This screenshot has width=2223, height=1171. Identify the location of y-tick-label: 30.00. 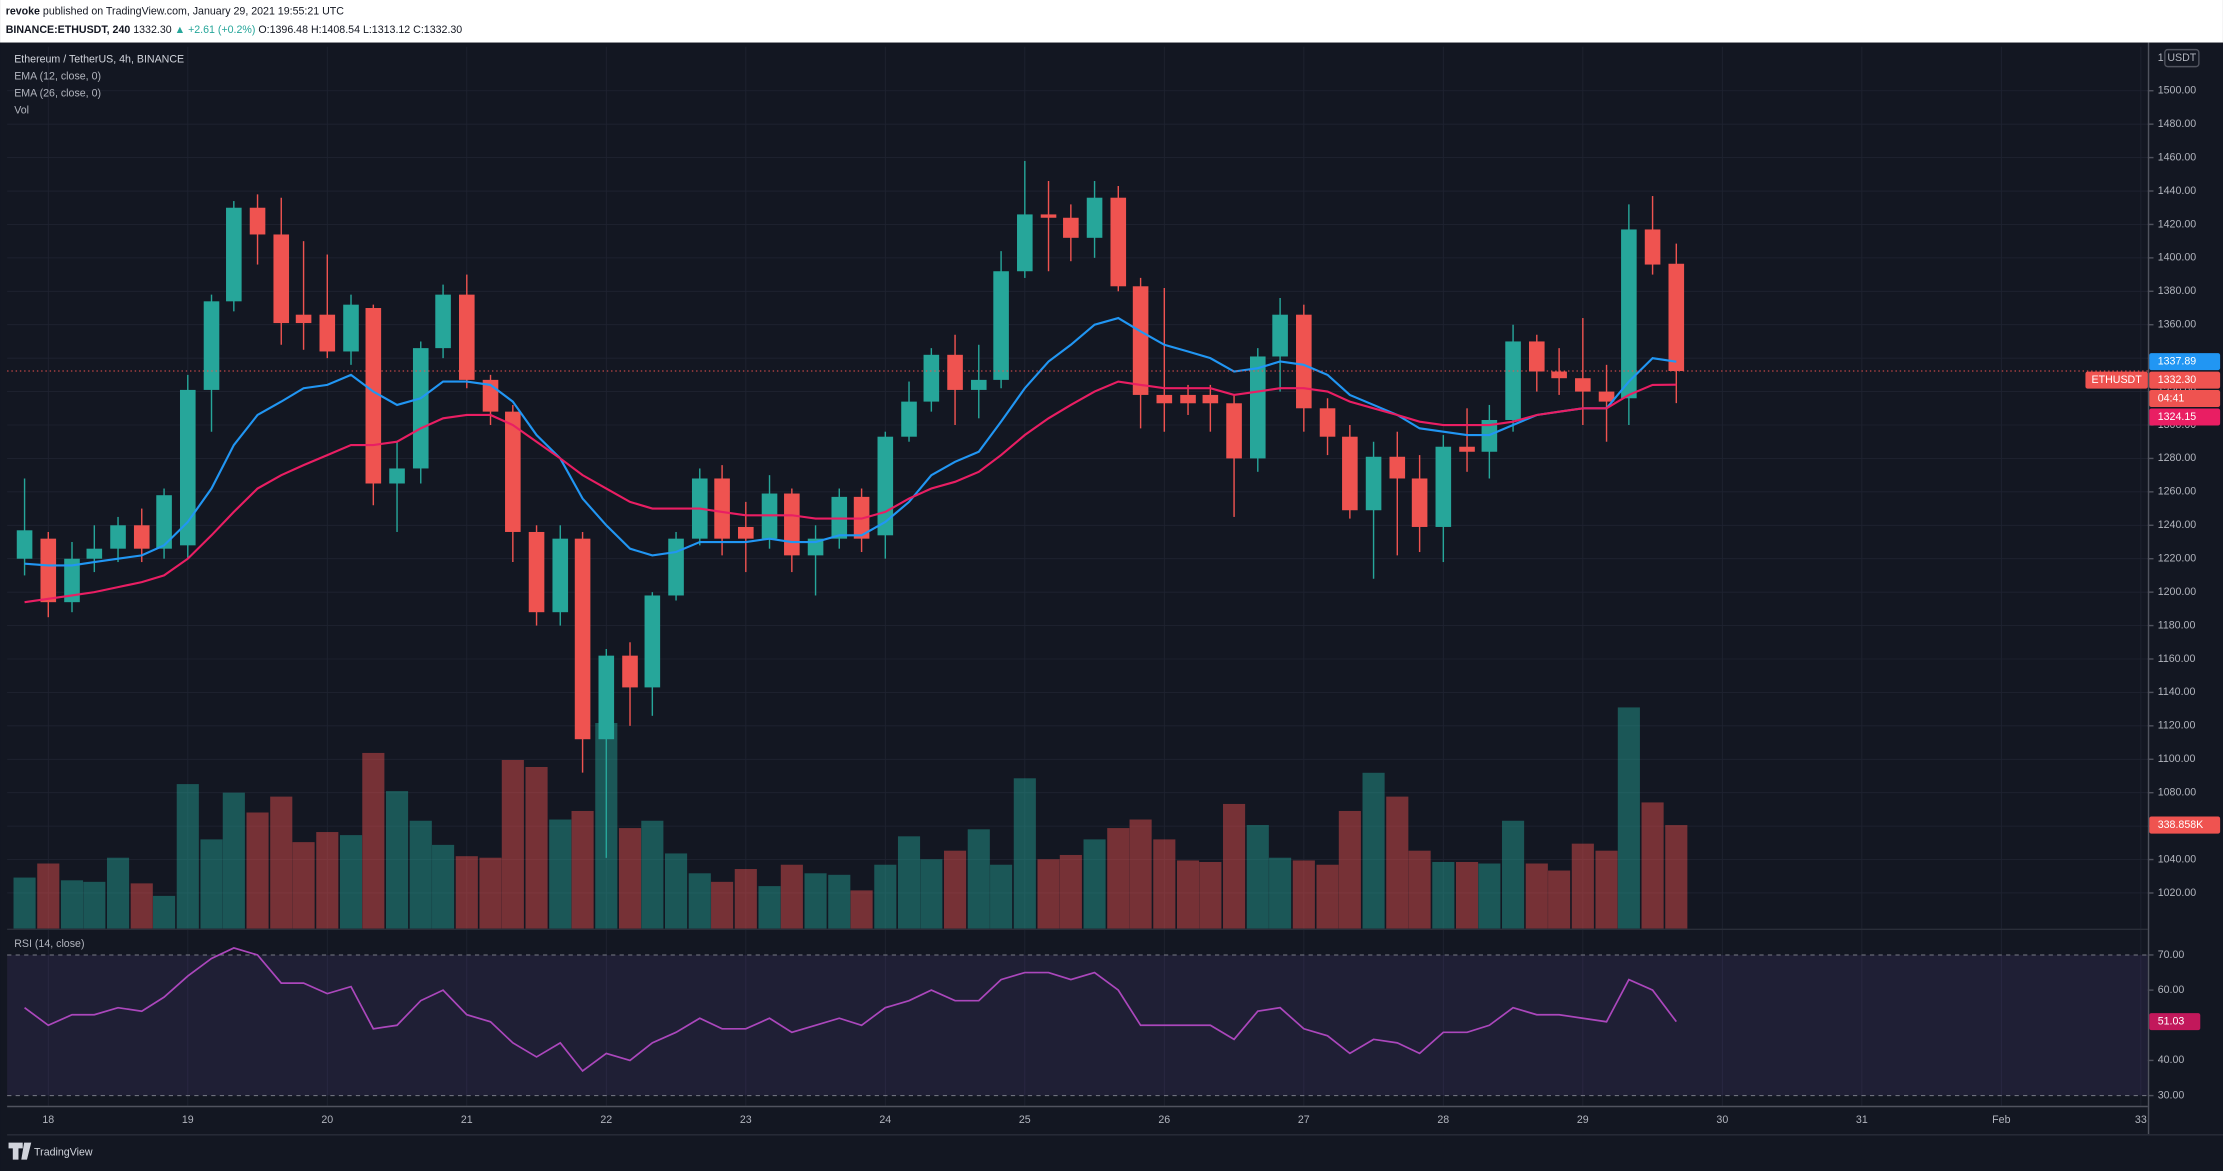
(2171, 1095).